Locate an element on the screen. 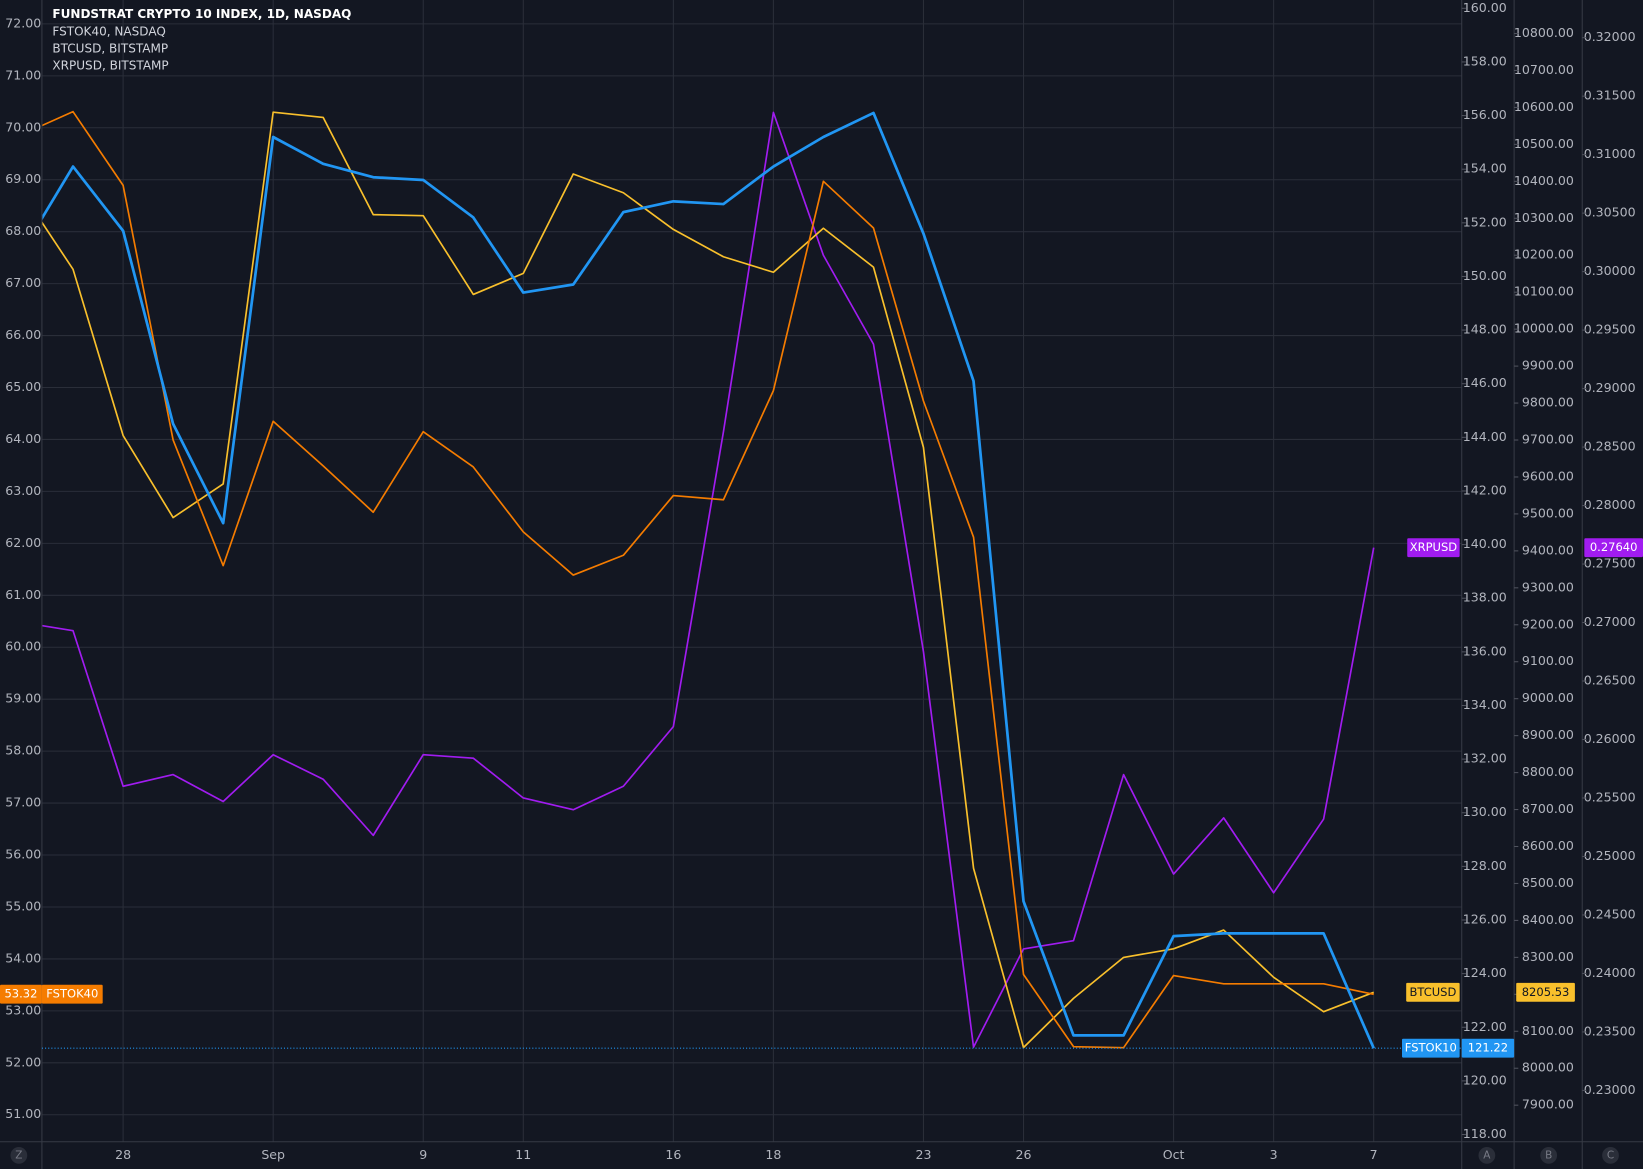  y-tick-label: 62.00 is located at coordinates (23, 542).